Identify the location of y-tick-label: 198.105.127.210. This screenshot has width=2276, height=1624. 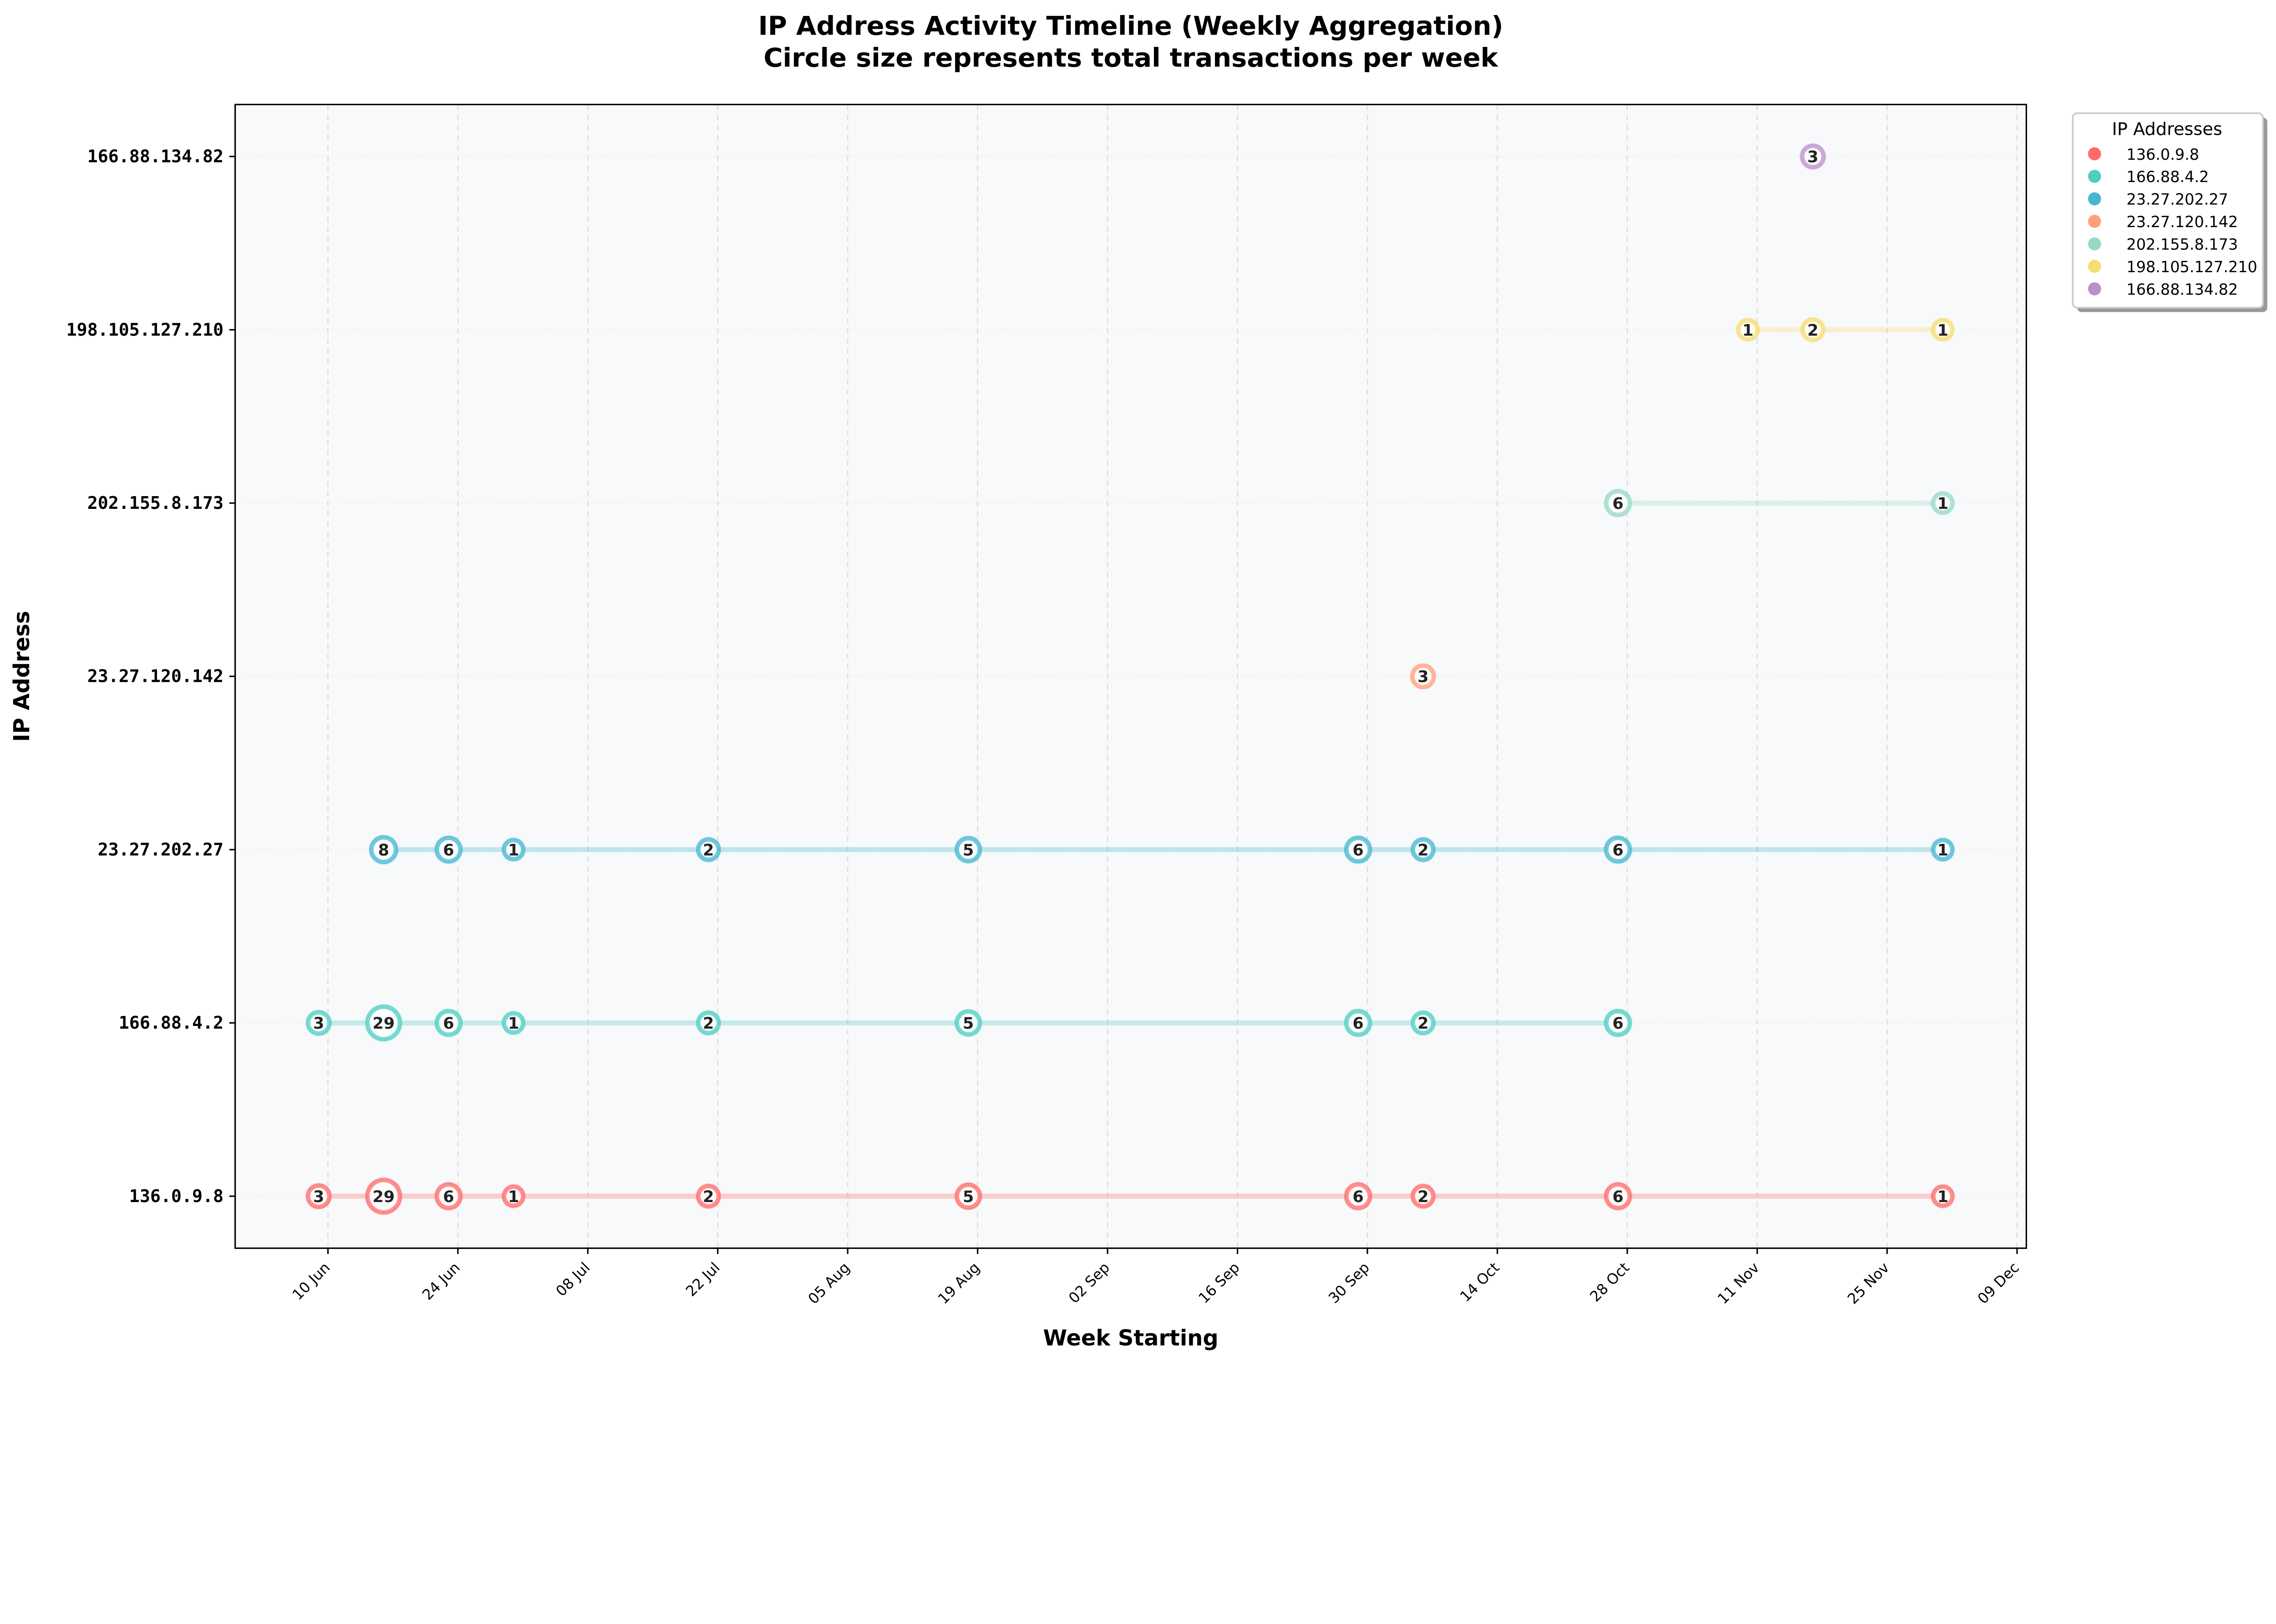
(145, 330).